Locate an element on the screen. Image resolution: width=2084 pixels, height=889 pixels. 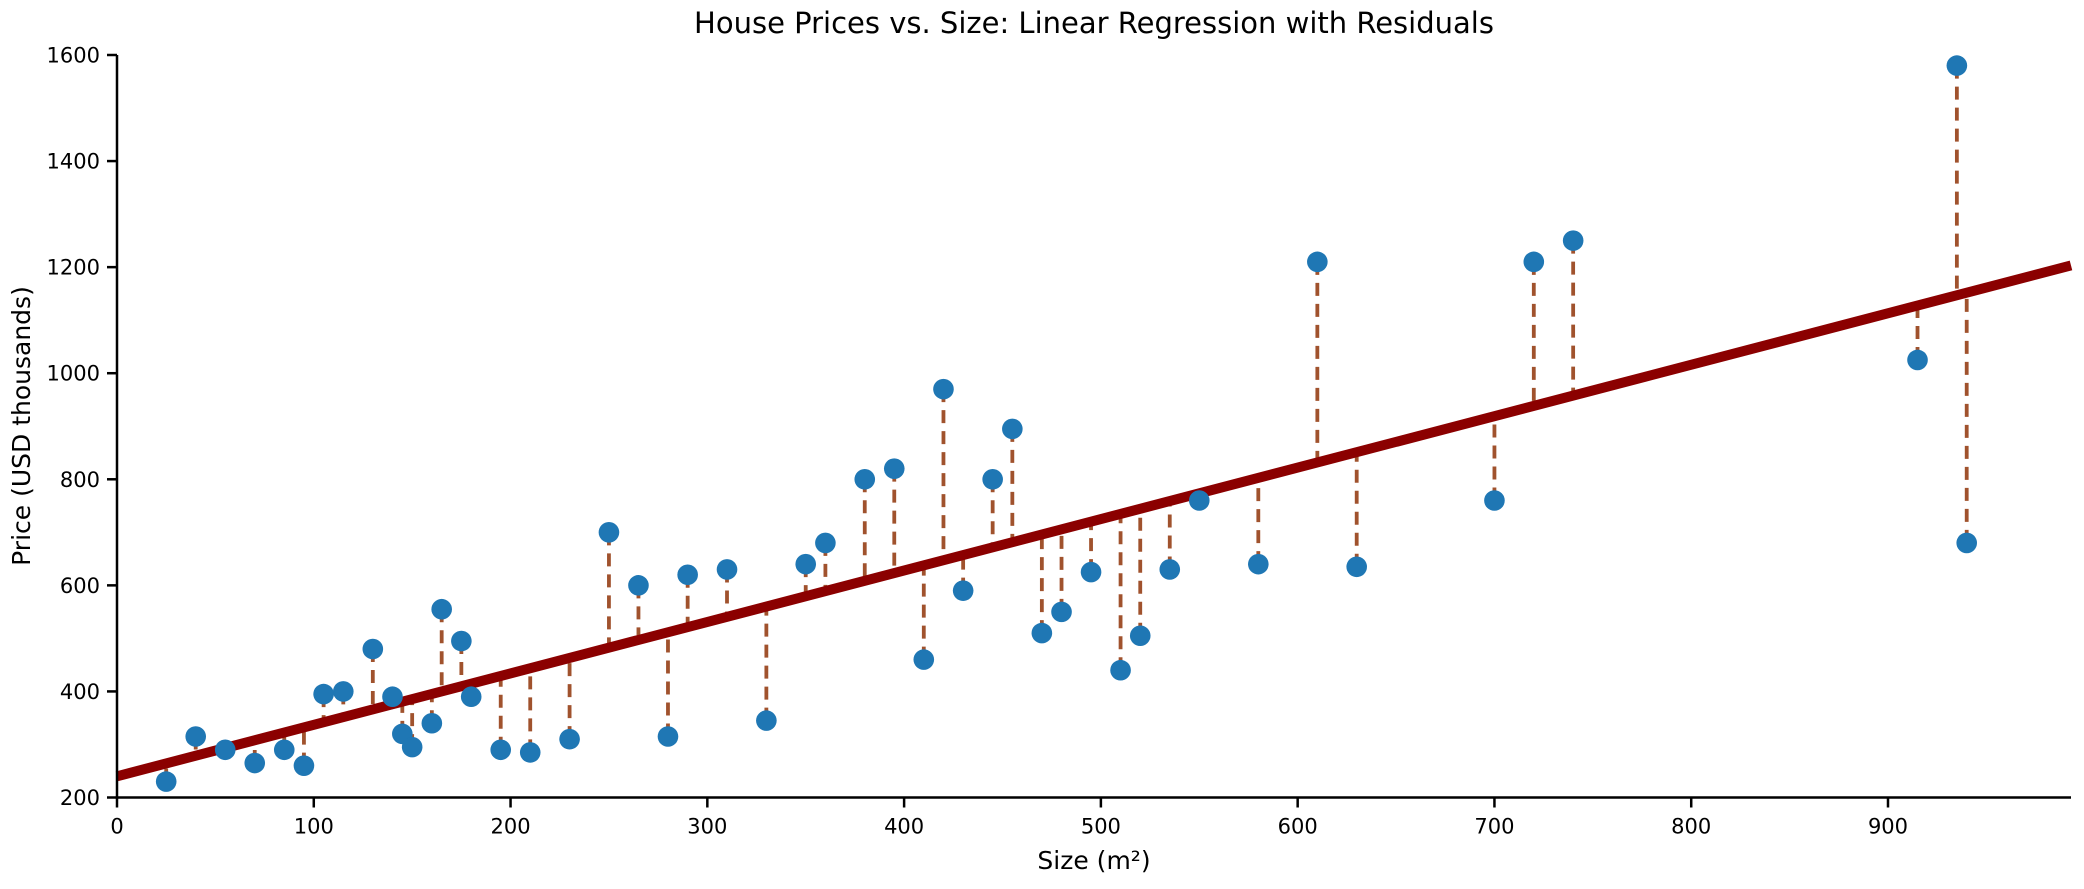
y-axis-label: Price (USD thousands) is located at coordinates (21, 426).